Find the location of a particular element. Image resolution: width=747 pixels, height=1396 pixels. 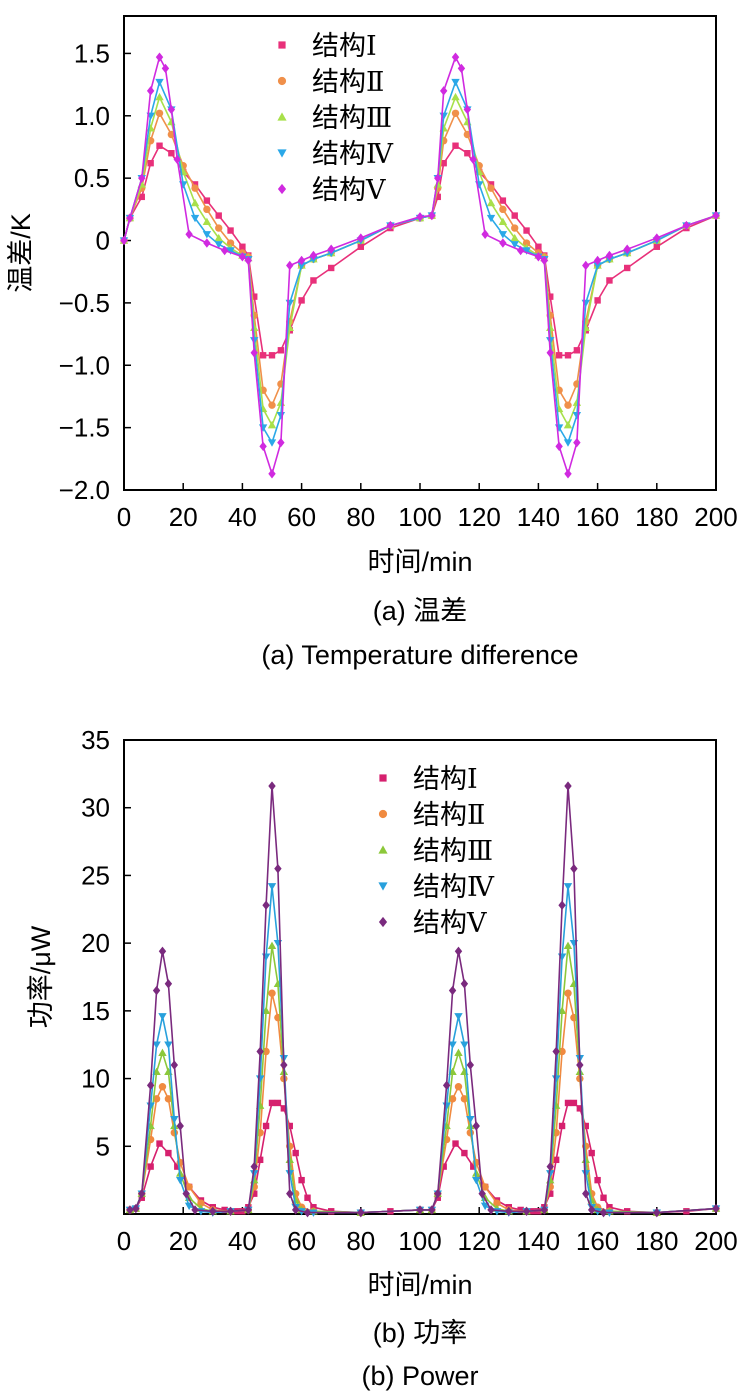

chart-a-legend-item: 结构Ⅴ is located at coordinates (331, 190).